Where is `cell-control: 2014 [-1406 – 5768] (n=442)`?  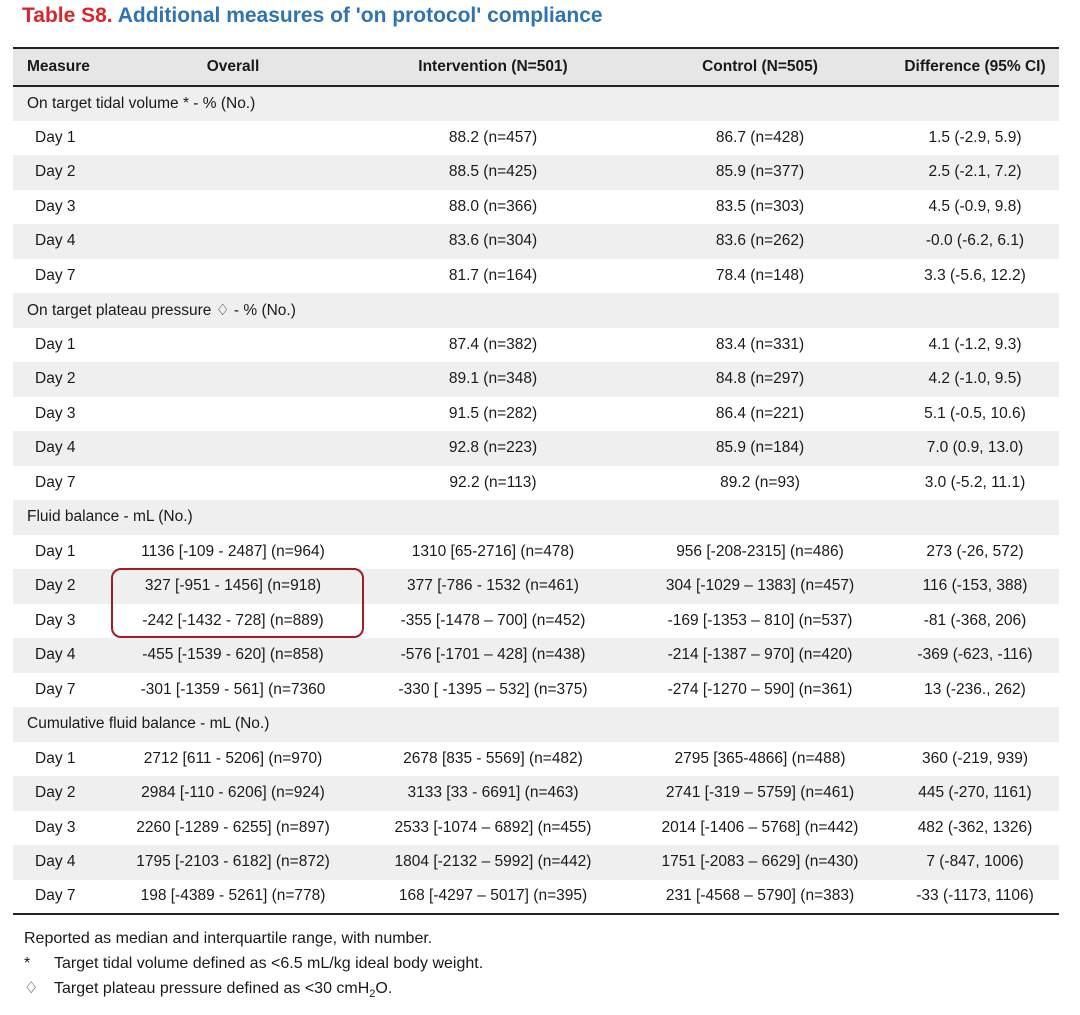
cell-control: 2014 [-1406 – 5768] (n=442) is located at coordinates (760, 827).